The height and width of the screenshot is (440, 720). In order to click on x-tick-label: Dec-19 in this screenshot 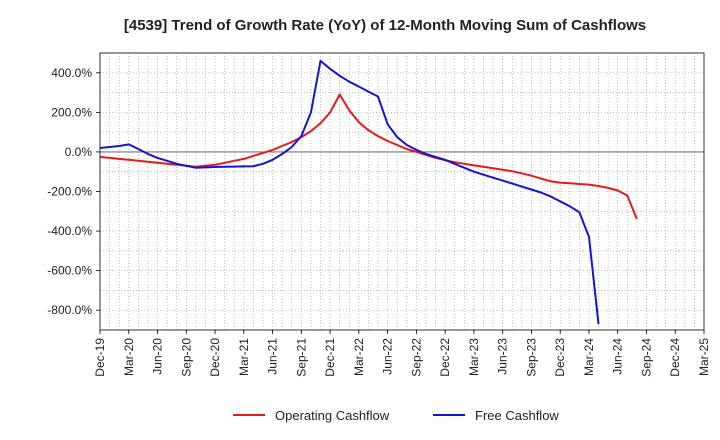, I will do `click(100, 357)`.